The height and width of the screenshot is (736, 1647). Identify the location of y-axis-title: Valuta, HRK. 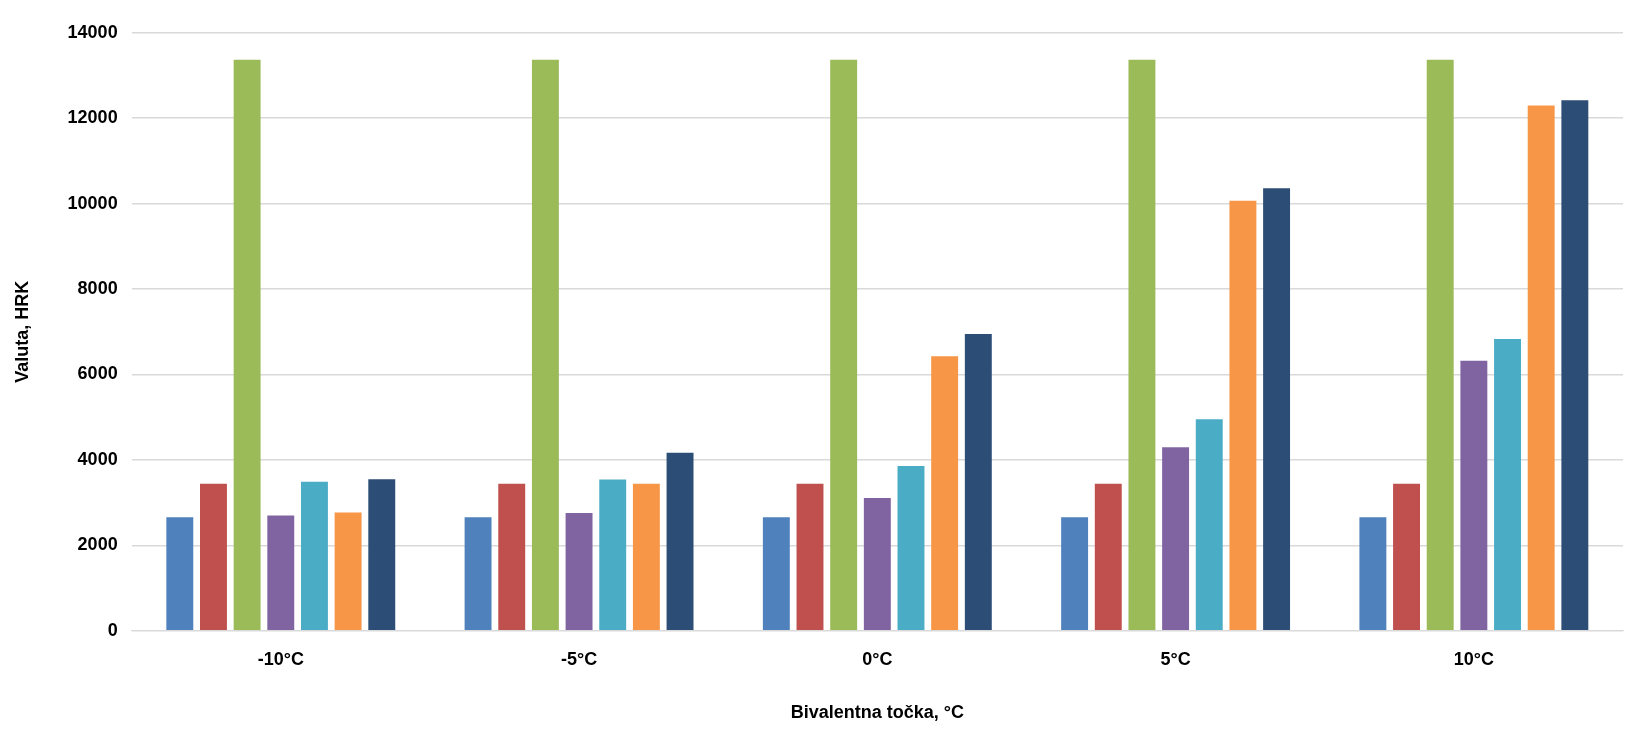
(21, 331).